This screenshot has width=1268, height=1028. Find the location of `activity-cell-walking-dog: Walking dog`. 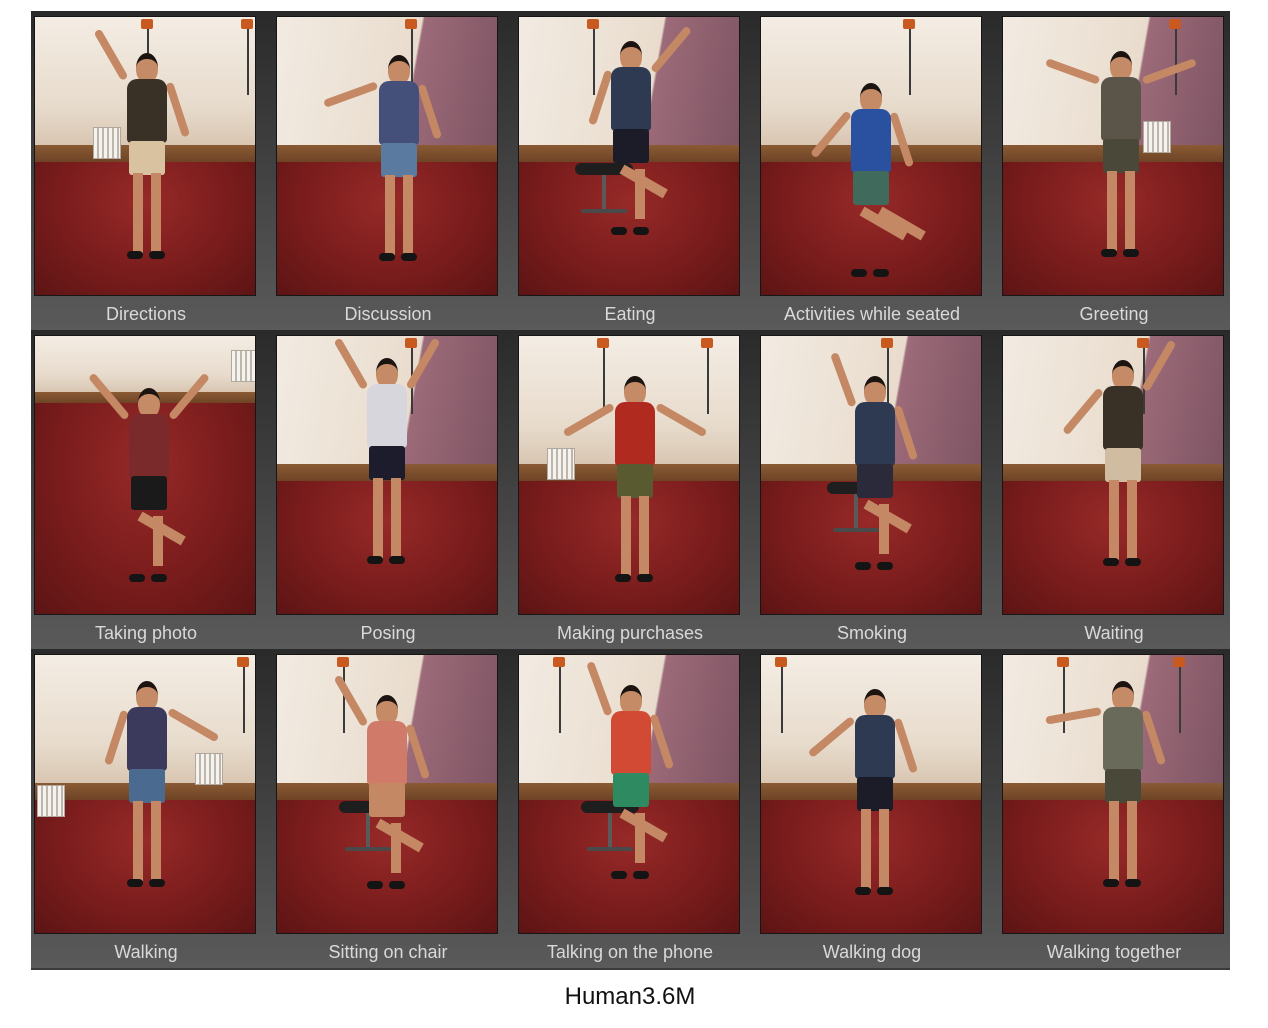

activity-cell-walking-dog: Walking dog is located at coordinates (869, 808).